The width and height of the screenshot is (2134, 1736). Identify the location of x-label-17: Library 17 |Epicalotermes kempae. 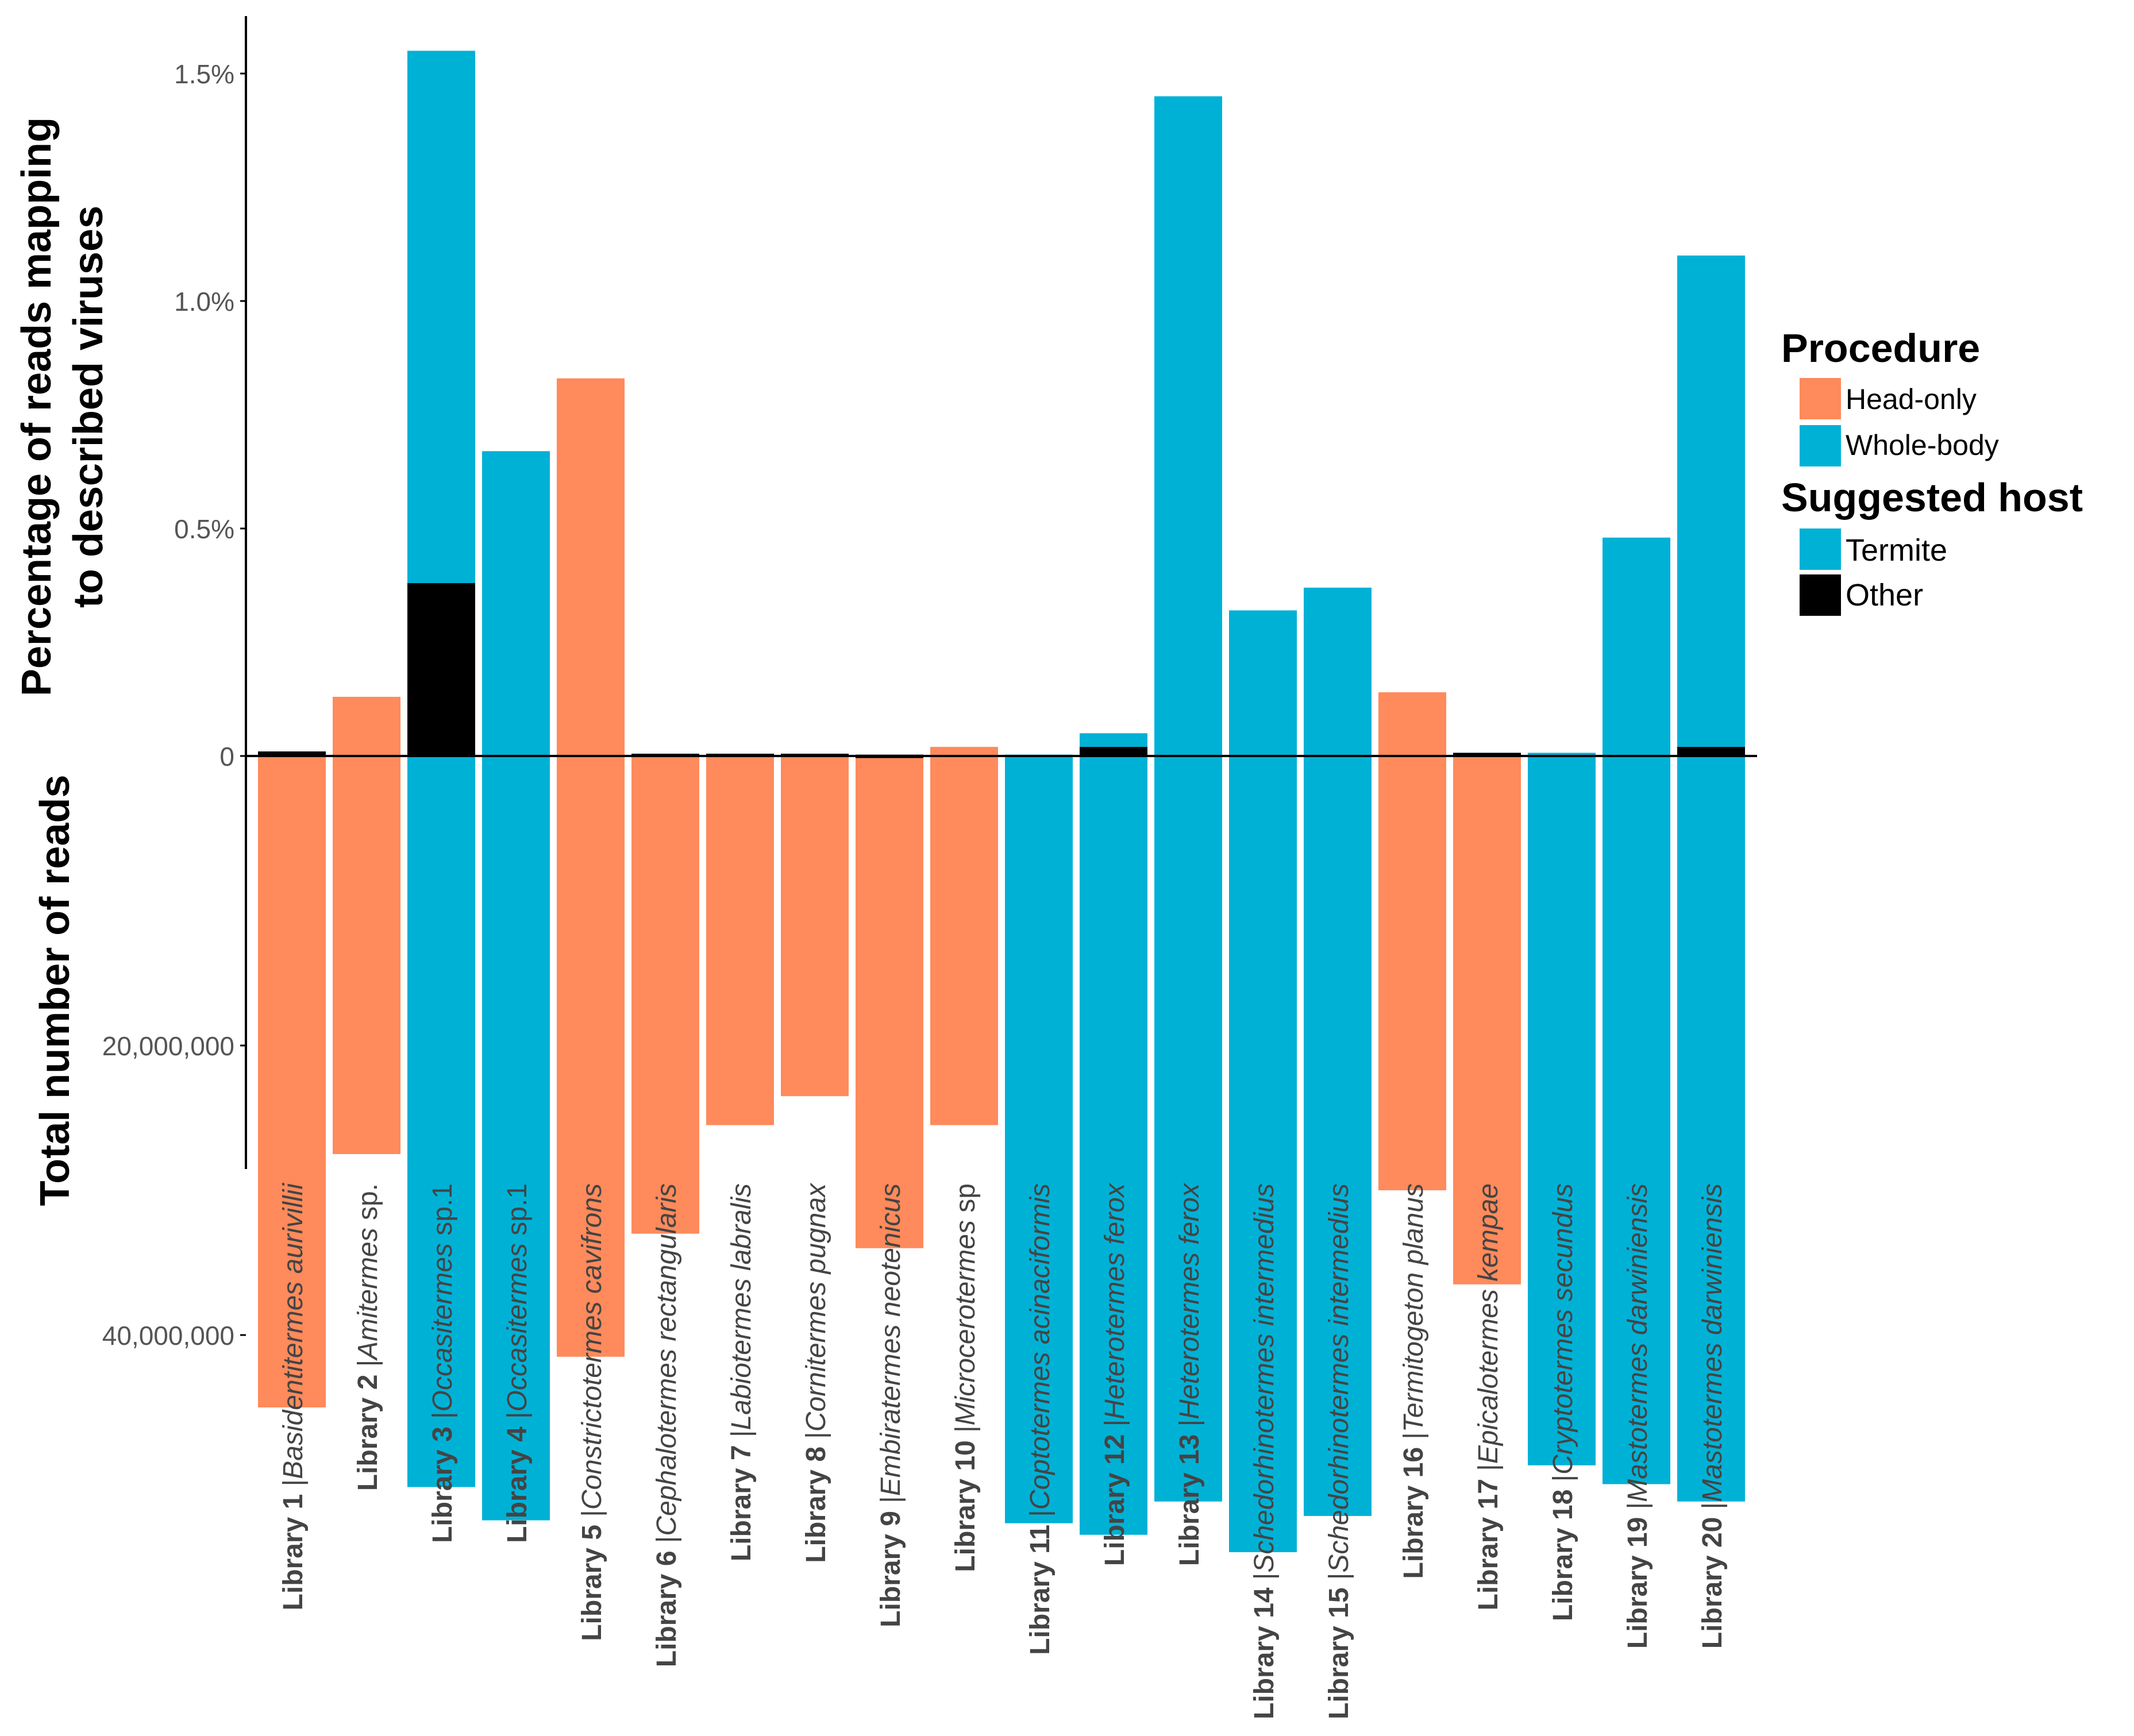
(1488, 1397).